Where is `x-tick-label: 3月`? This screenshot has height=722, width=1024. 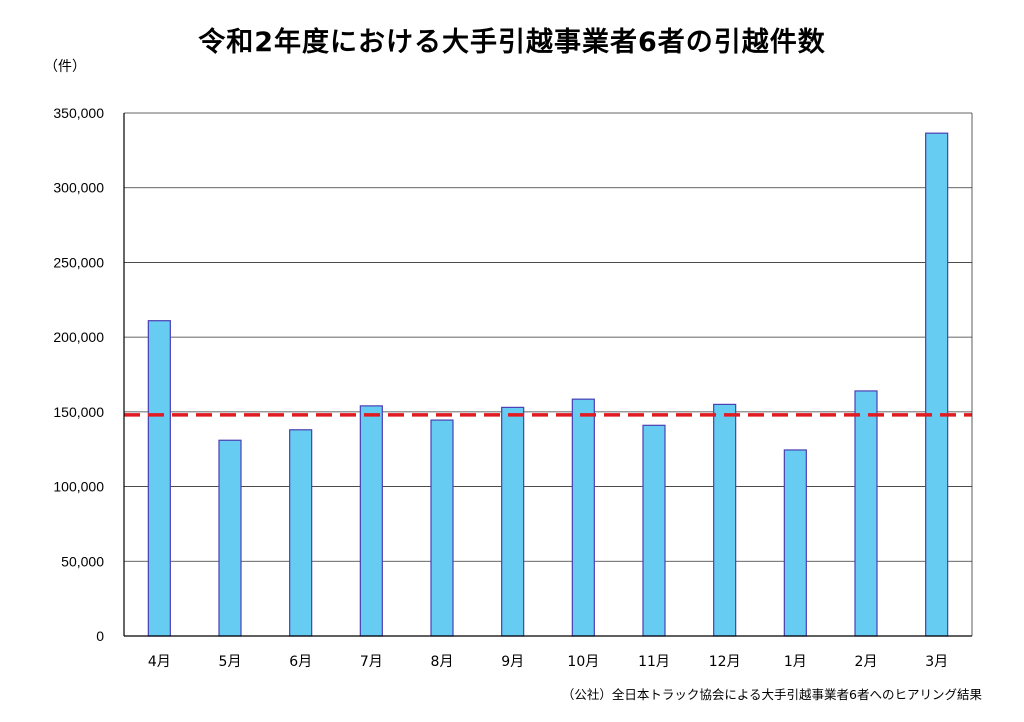 x-tick-label: 3月 is located at coordinates (936, 662).